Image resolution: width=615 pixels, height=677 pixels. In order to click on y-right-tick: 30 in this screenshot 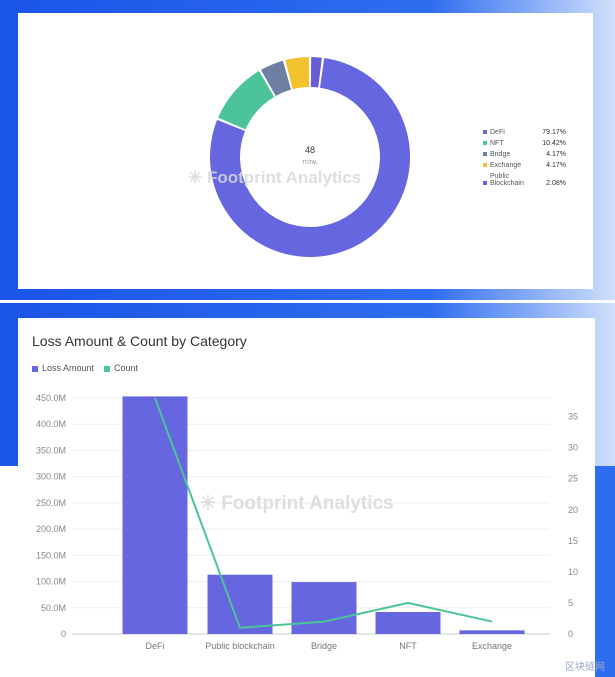, I will do `click(573, 448)`.